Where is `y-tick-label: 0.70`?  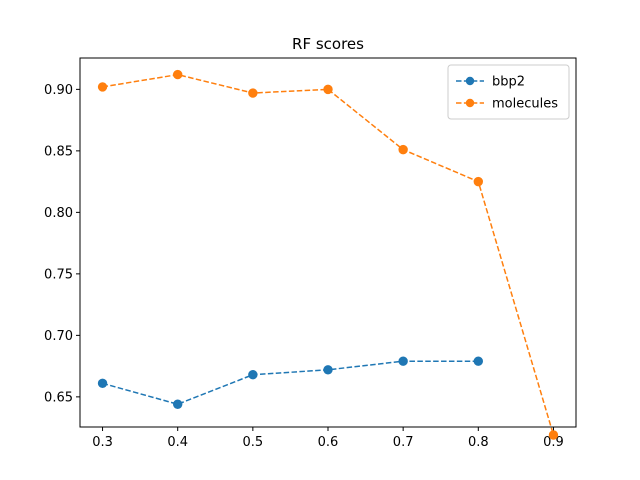
y-tick-label: 0.70 is located at coordinates (58, 336).